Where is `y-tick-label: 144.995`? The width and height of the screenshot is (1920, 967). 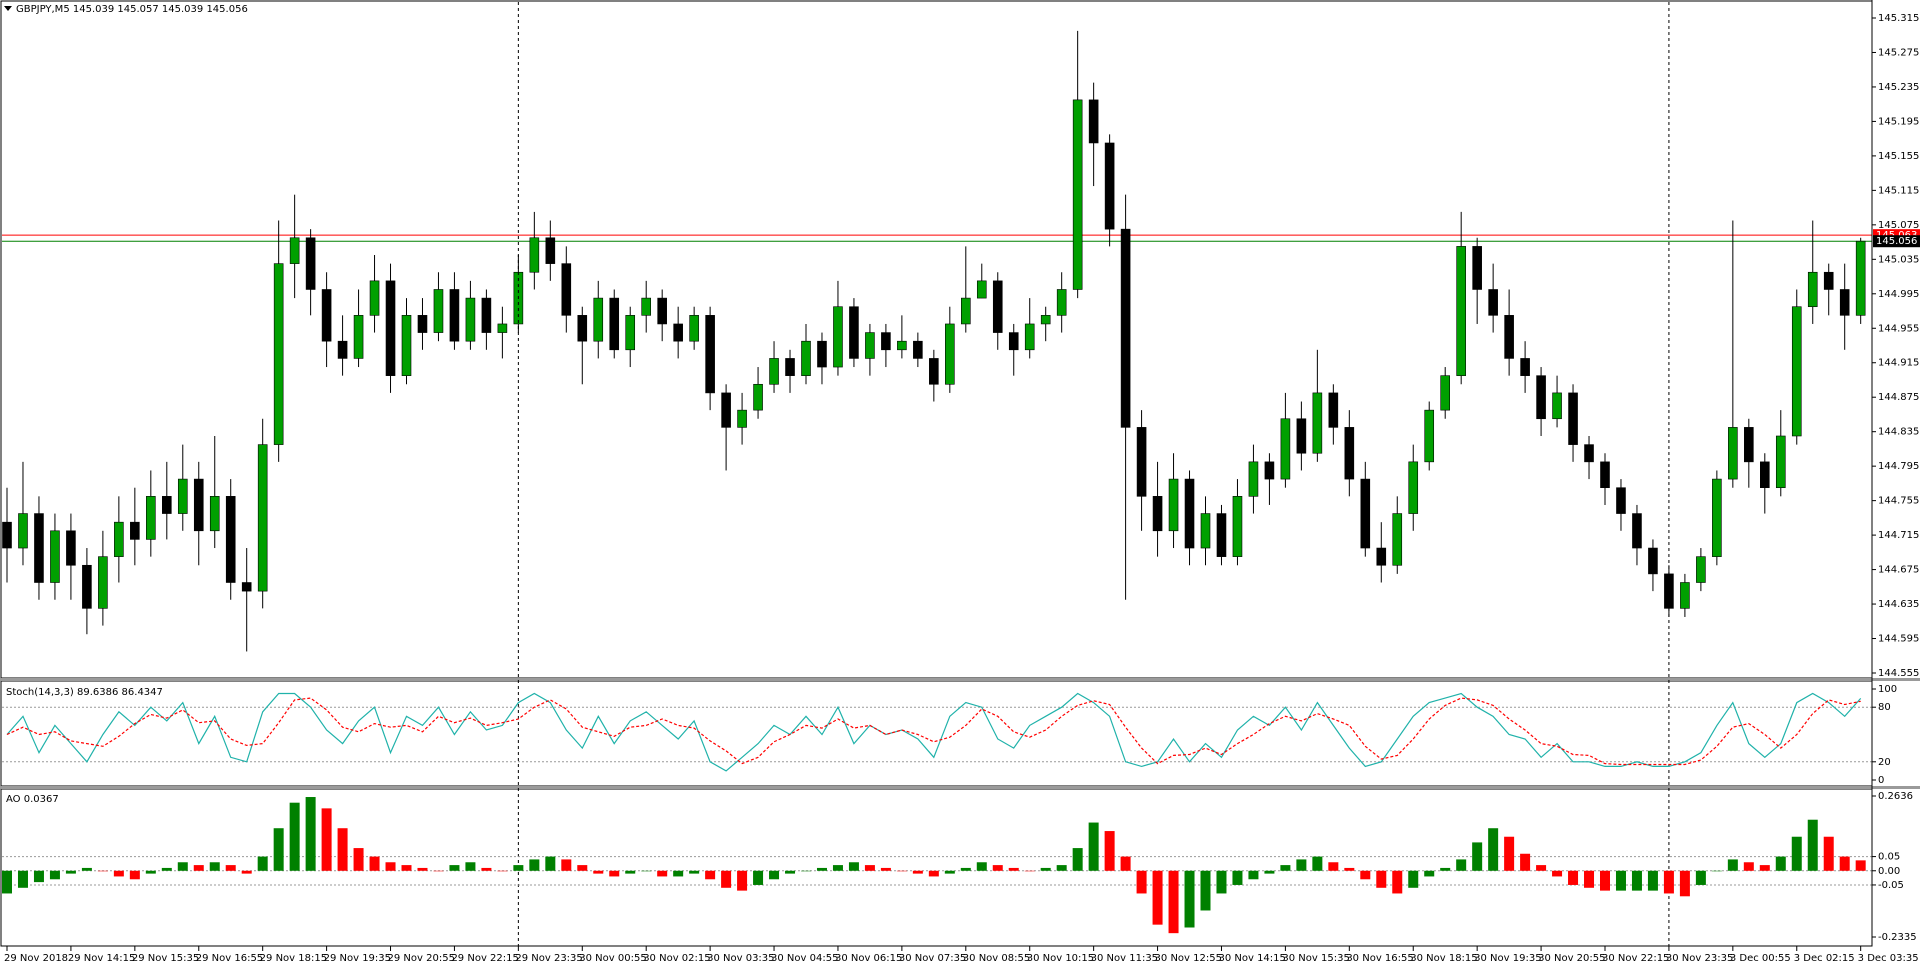 y-tick-label: 144.995 is located at coordinates (1898, 294).